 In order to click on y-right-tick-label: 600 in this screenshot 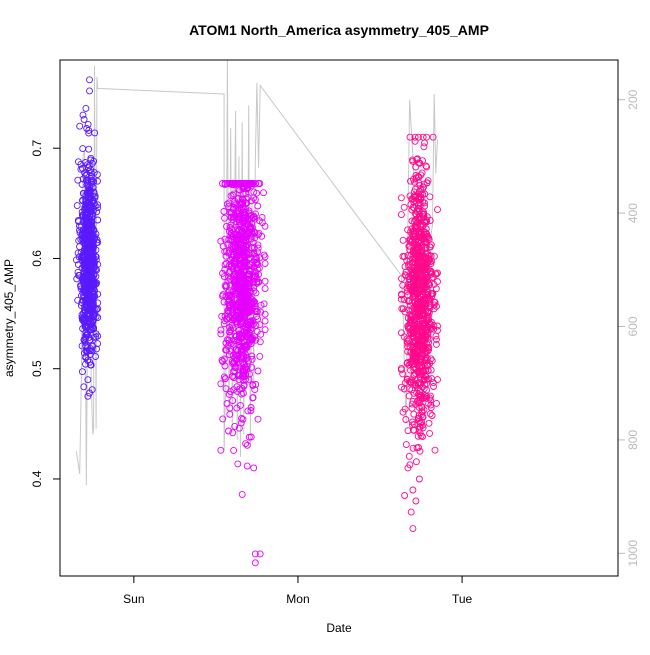, I will do `click(633, 326)`.